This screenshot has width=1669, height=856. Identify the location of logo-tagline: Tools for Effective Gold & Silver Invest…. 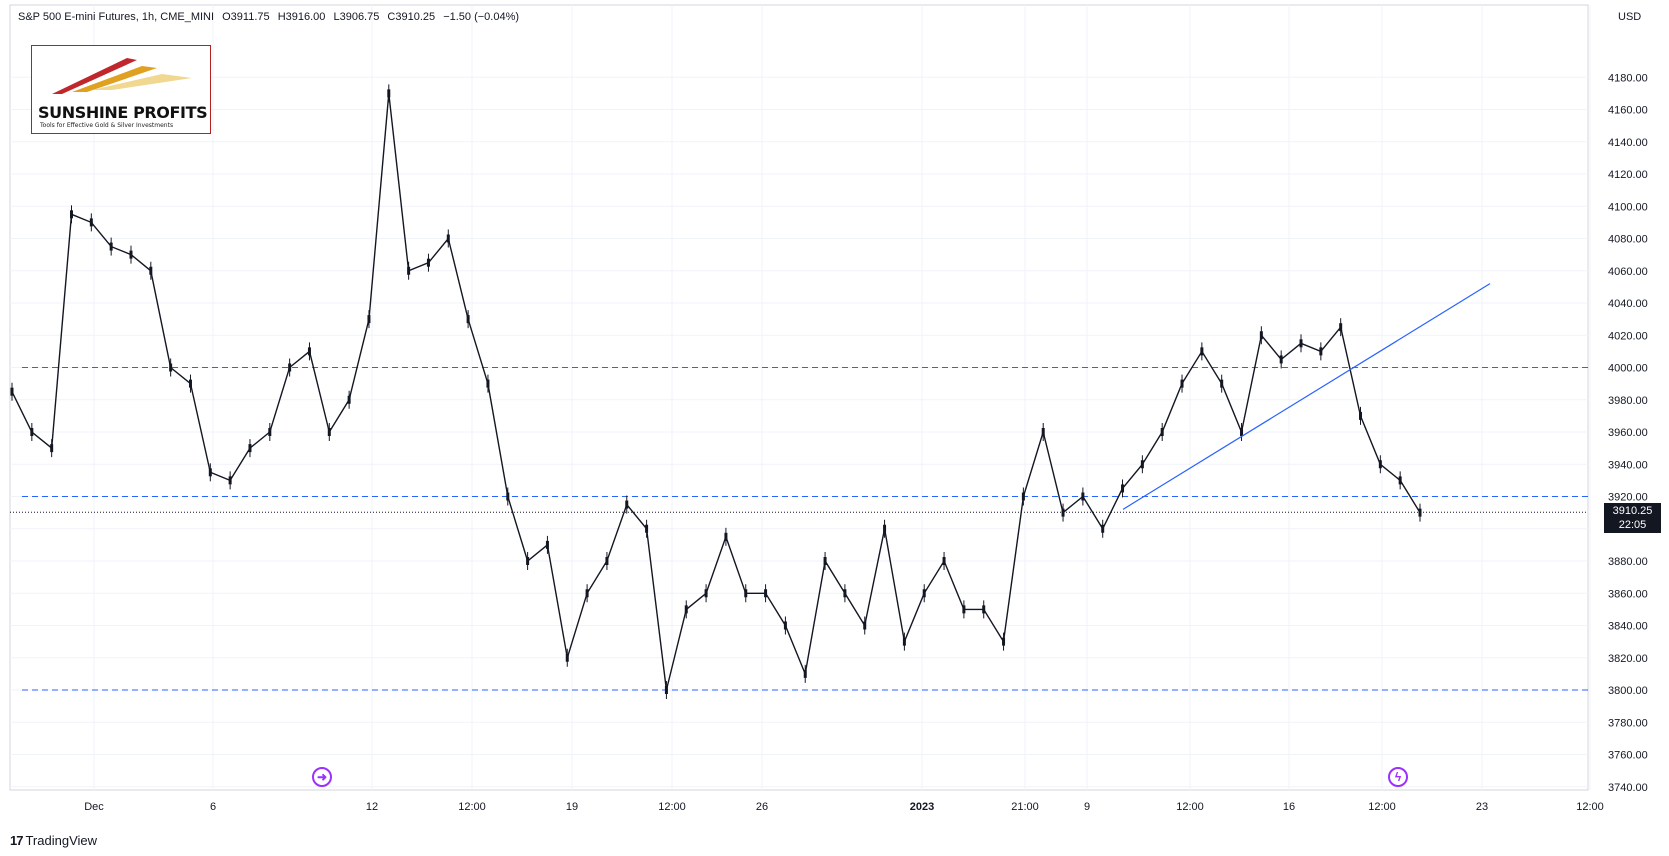
(107, 125).